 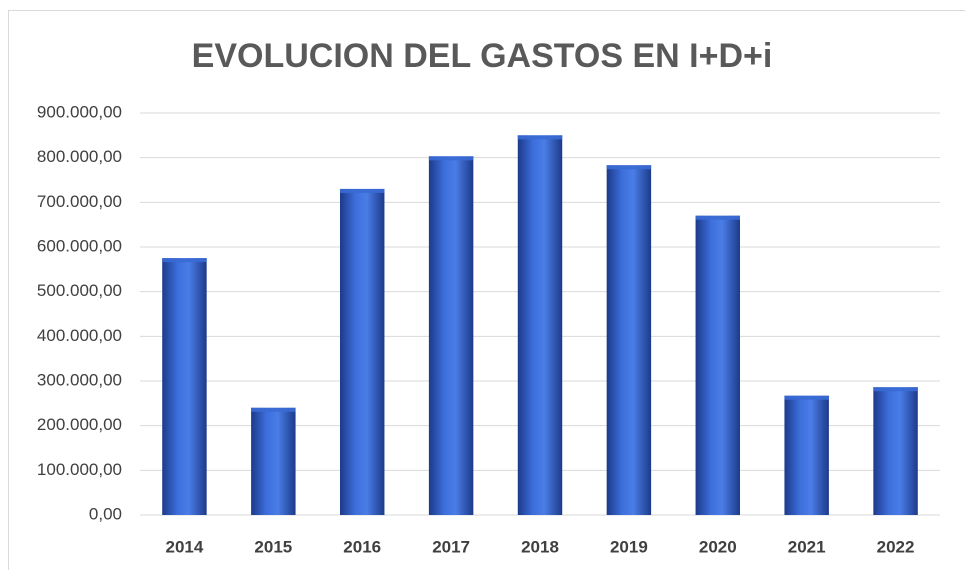 What do you see at coordinates (362, 546) in the screenshot?
I see `x-tick-label: 2016` at bounding box center [362, 546].